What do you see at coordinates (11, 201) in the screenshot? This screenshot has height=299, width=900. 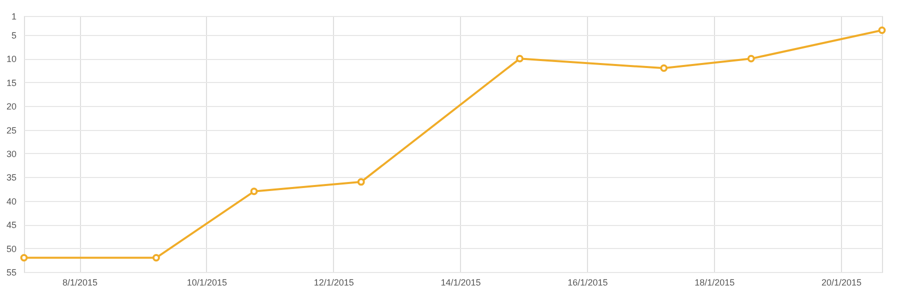 I see `y-tick-label: 40` at bounding box center [11, 201].